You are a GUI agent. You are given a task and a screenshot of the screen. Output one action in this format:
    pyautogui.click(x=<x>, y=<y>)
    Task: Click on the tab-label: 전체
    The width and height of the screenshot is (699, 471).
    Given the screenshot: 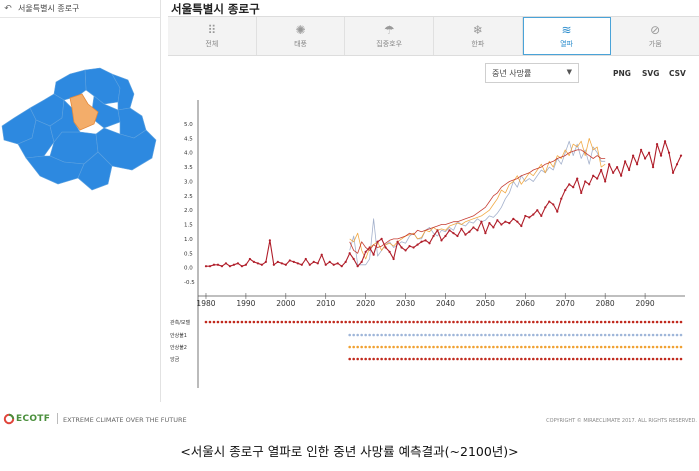 What is the action you would take?
    pyautogui.click(x=212, y=44)
    